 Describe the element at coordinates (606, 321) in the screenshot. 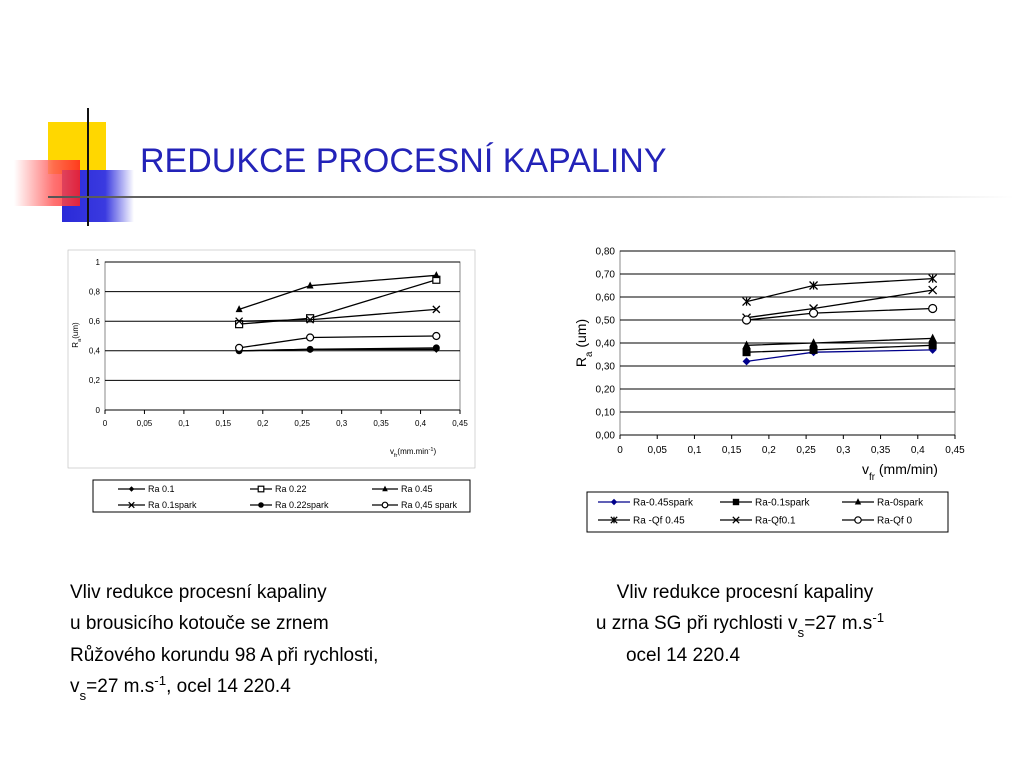

I see `y-tick-label: 0,50` at that location.